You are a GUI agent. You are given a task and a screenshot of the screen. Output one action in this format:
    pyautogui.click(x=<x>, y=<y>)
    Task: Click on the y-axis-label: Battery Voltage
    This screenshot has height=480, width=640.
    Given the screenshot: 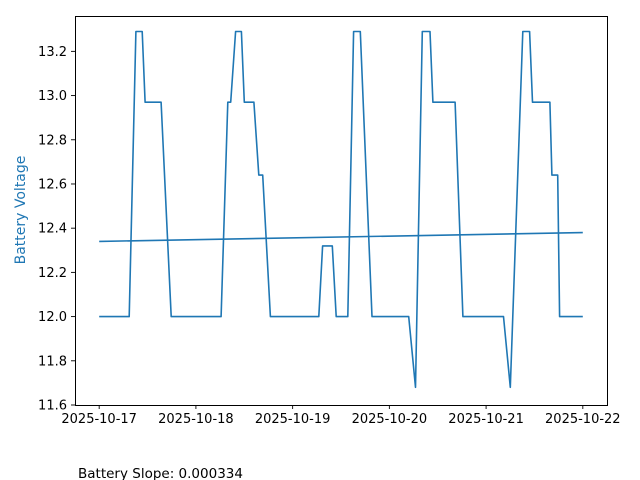 What is the action you would take?
    pyautogui.click(x=21, y=210)
    